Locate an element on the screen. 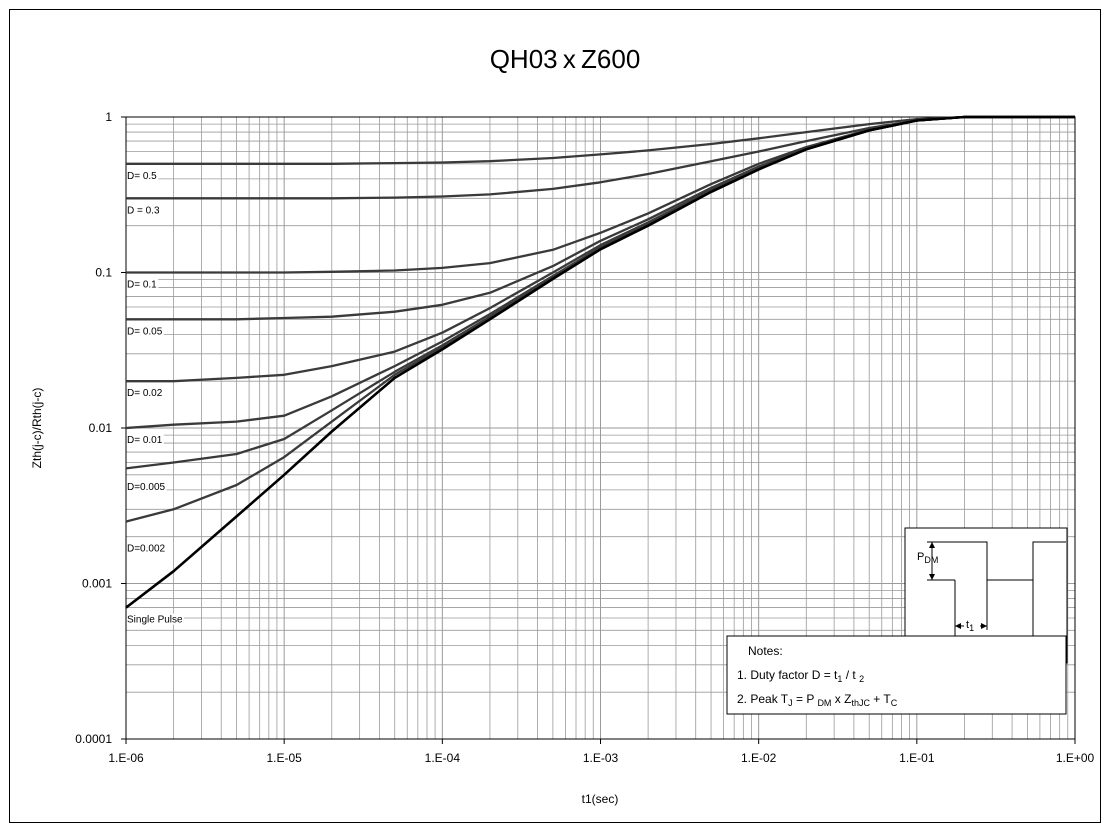 This screenshot has height=832, width=1110. notes-heading: Notes: is located at coordinates (765, 651).